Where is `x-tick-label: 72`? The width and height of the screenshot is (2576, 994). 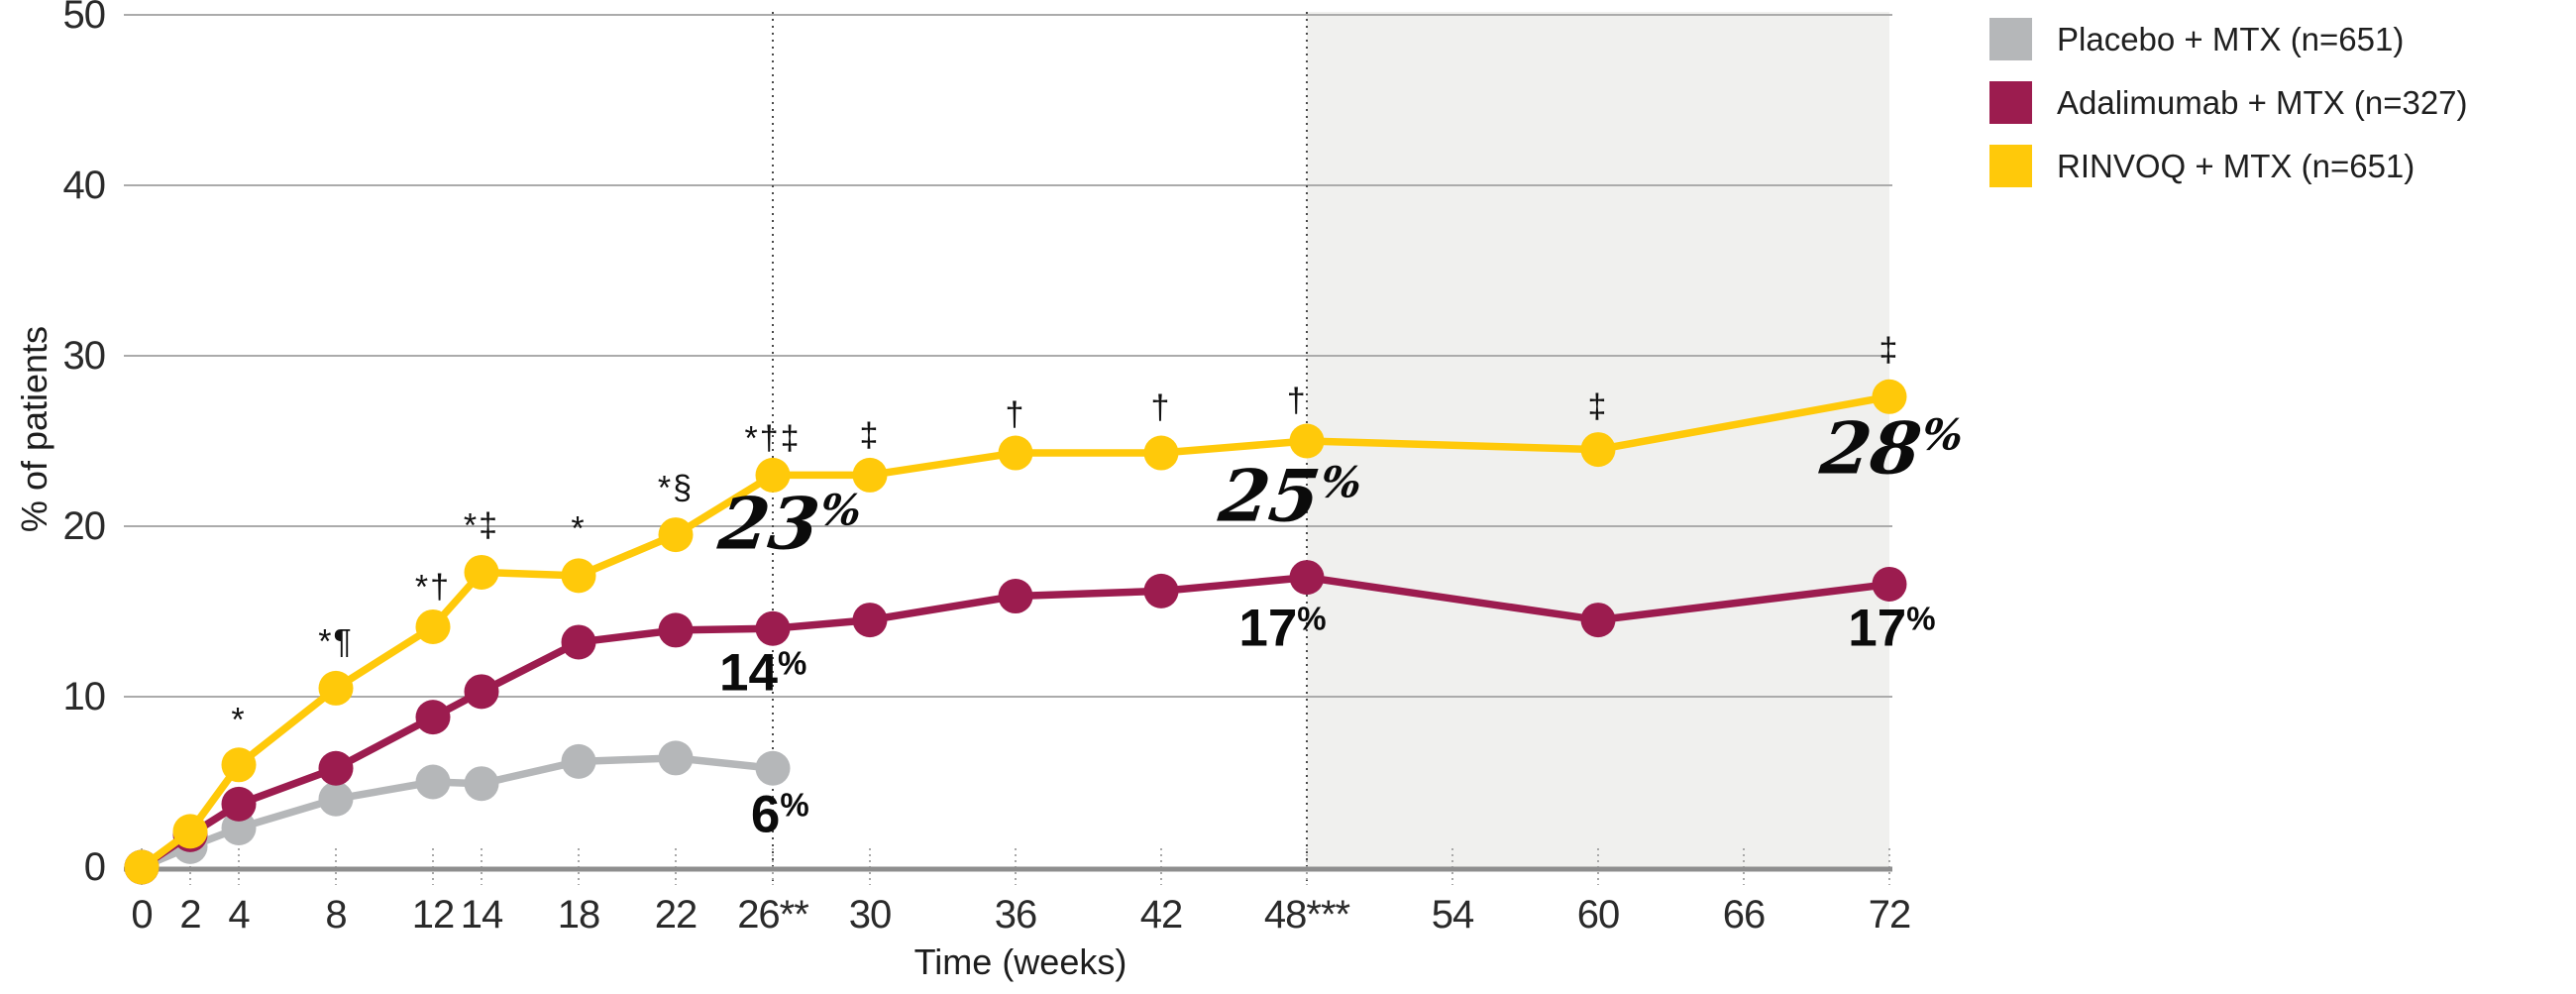 x-tick-label: 72 is located at coordinates (1890, 915).